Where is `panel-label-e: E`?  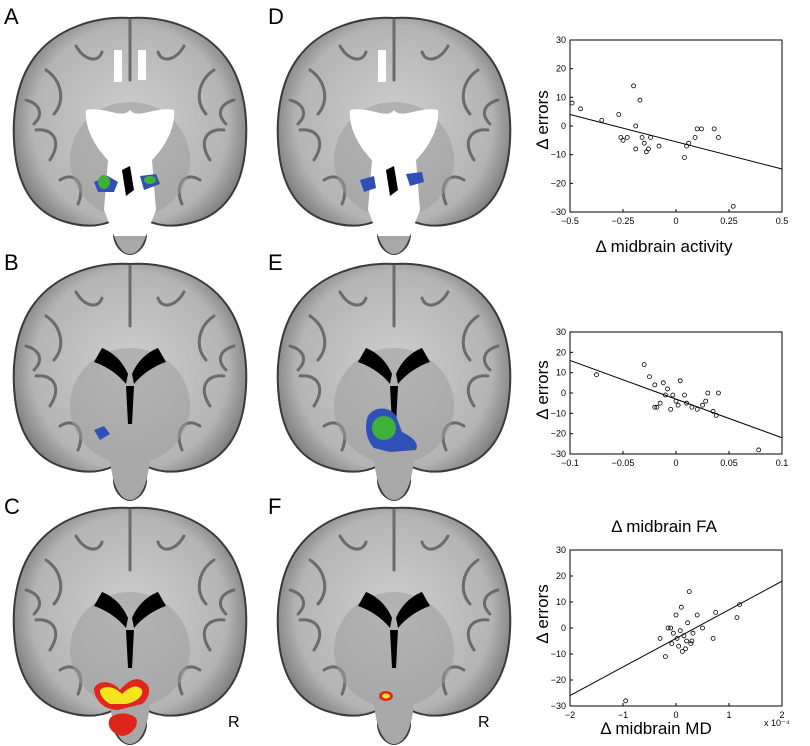
panel-label-e: E is located at coordinates (275, 262).